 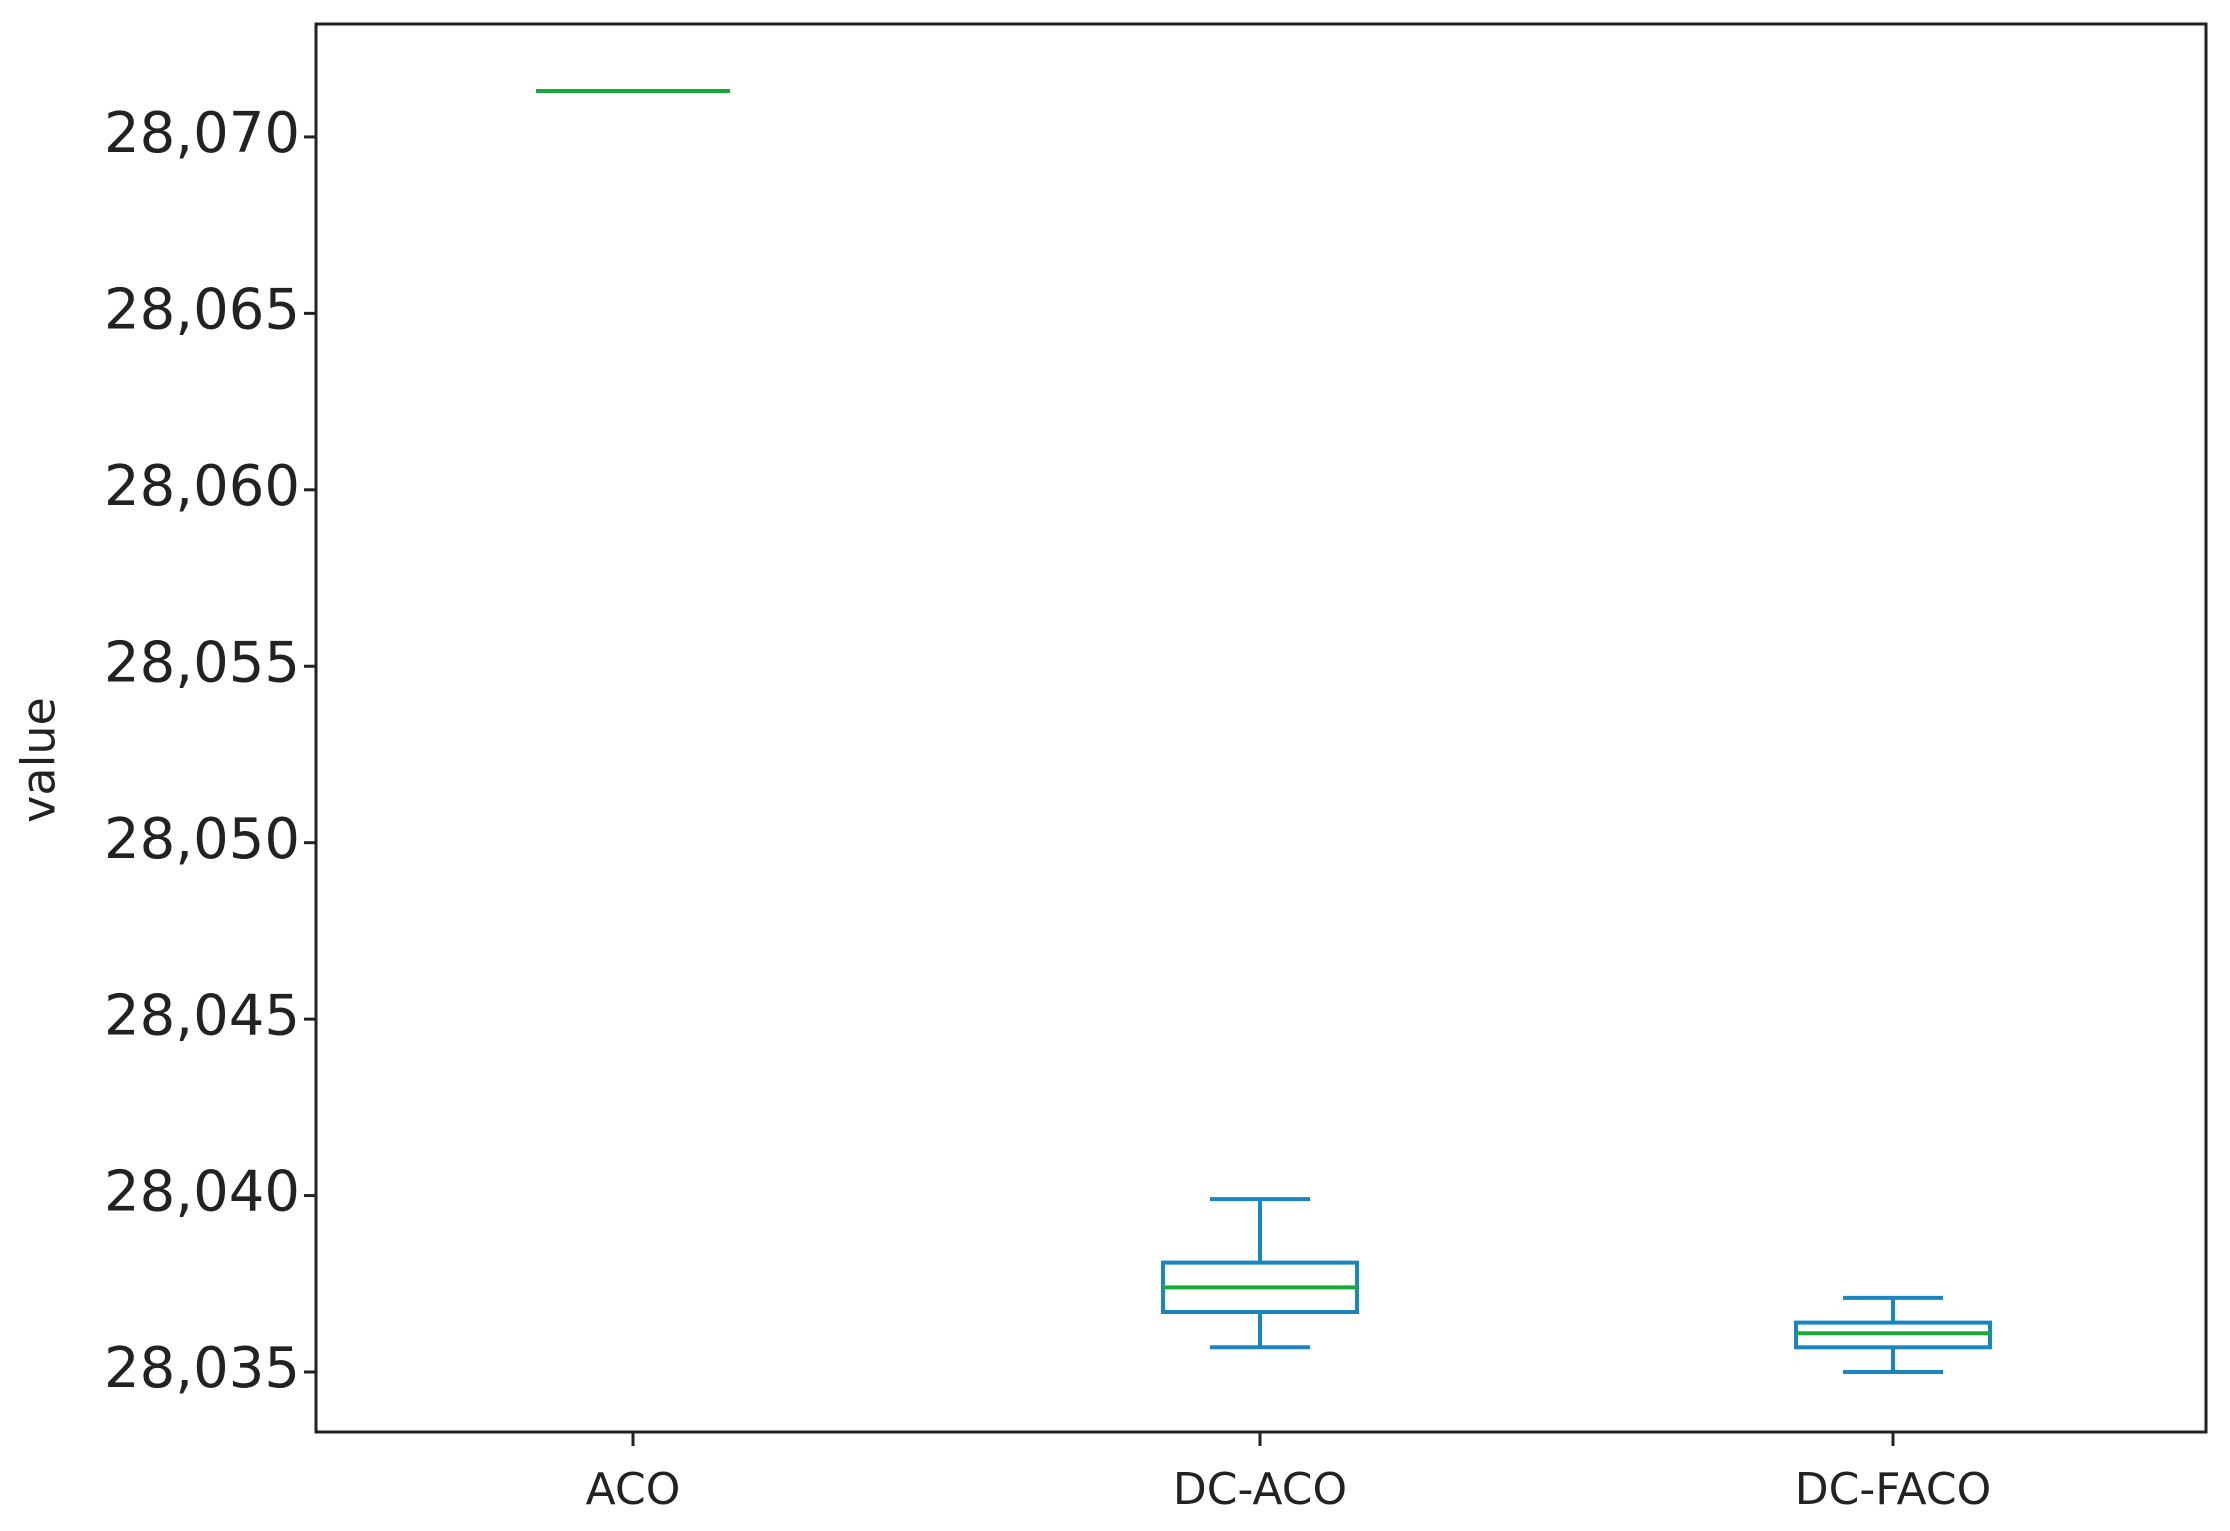 I want to click on x-tick-label: DC-FACO, so click(x=1893, y=1489).